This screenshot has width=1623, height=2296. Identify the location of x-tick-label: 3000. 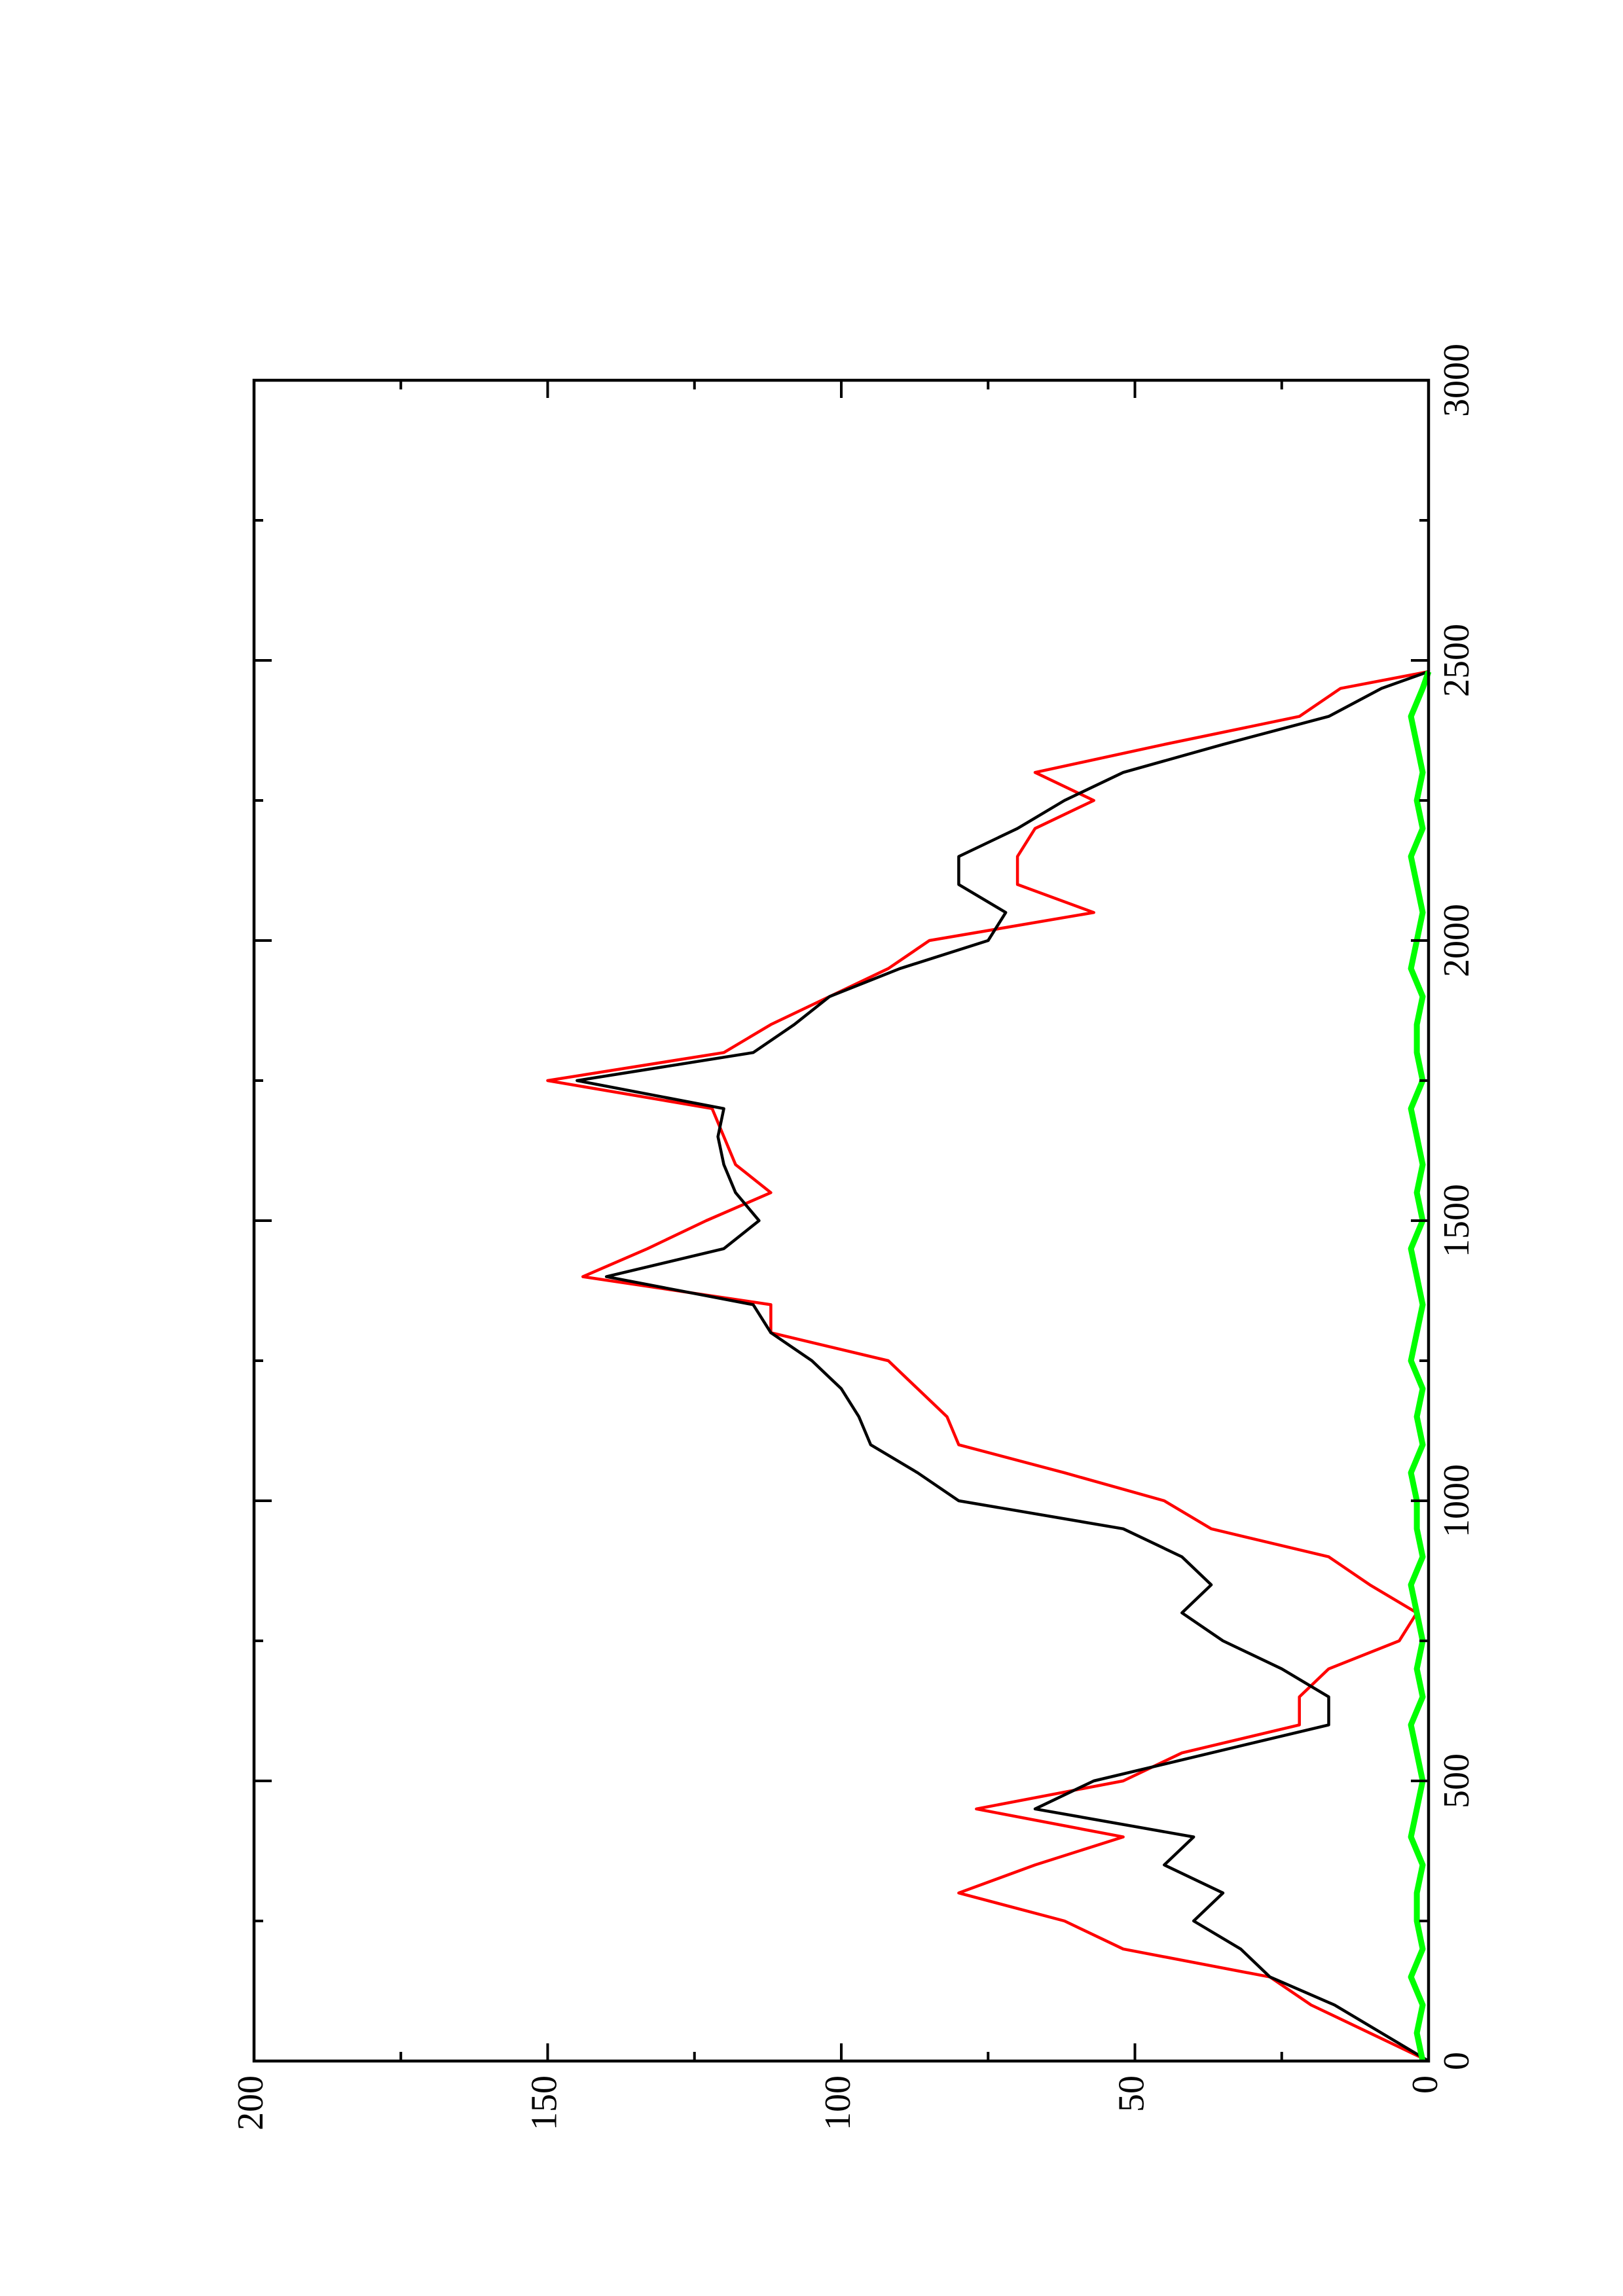
(1456, 380).